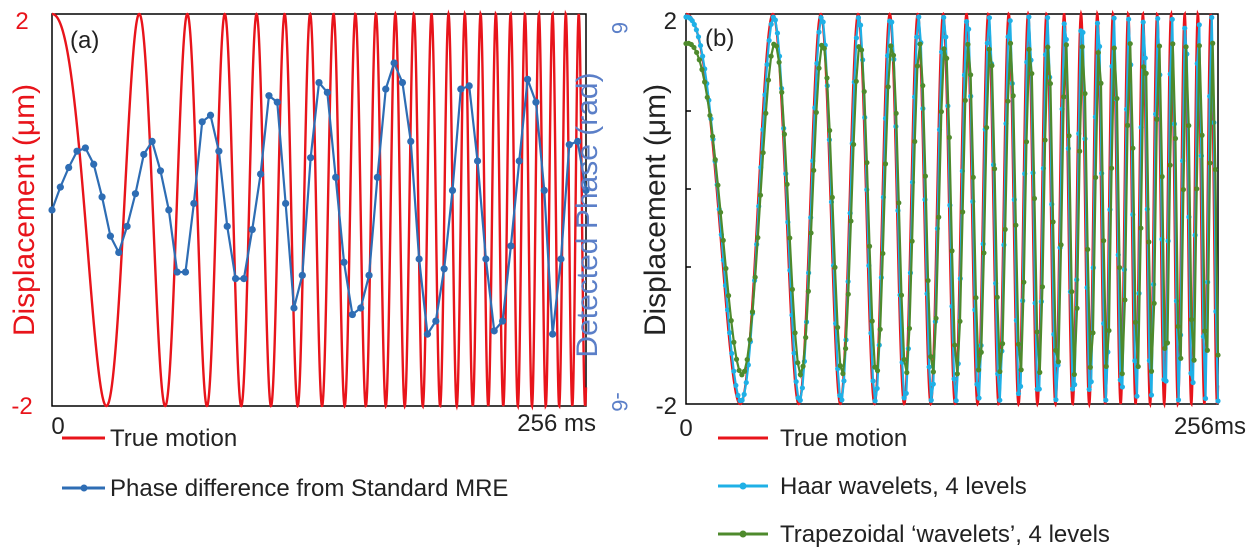 The image size is (1250, 557). Describe the element at coordinates (84, 40) in the screenshot. I see `panel-a-label: (a)` at that location.